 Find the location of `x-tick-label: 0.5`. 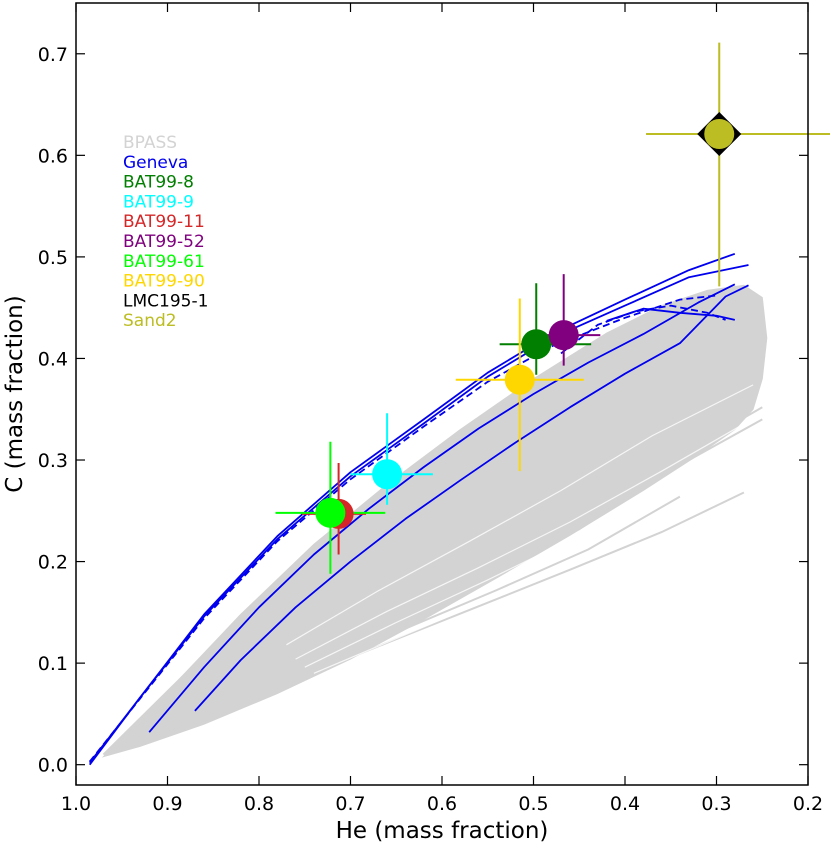

x-tick-label: 0.5 is located at coordinates (533, 804).